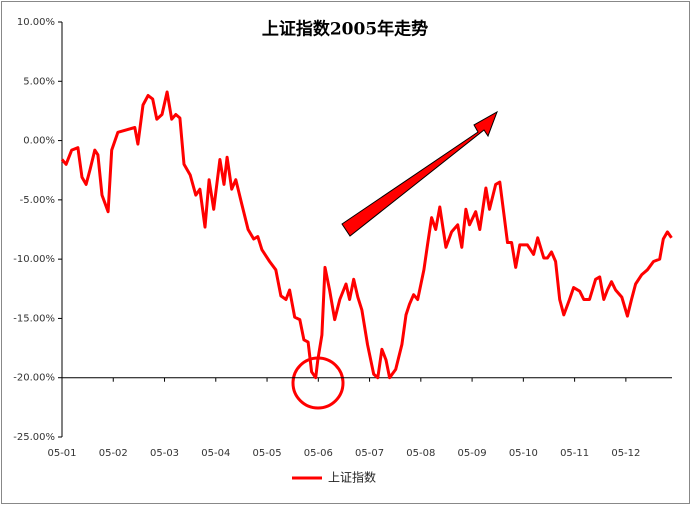  Describe the element at coordinates (267, 453) in the screenshot. I see `x-tick-label: 05-05` at that location.